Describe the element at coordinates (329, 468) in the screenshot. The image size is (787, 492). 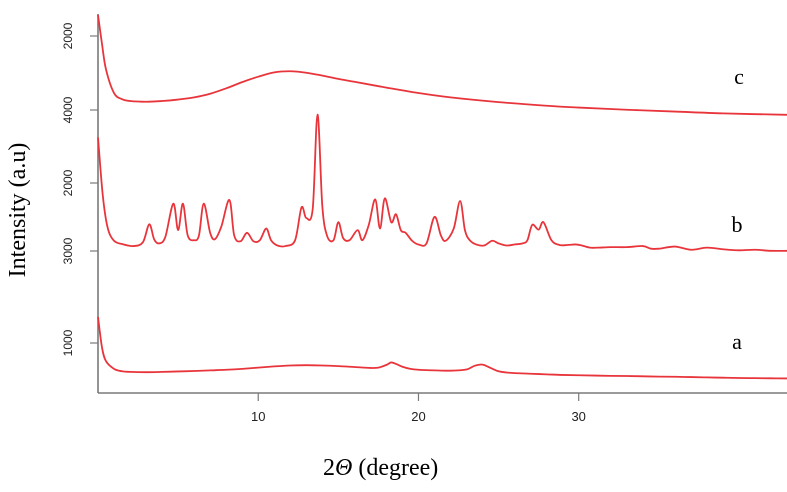
I see `x-axis-label-prefix: 2` at that location.